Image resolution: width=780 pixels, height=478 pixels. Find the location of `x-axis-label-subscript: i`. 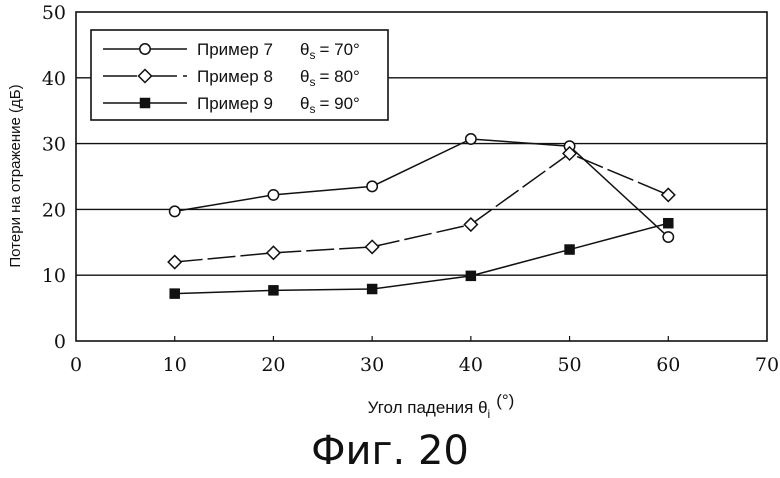

x-axis-label-subscript: i is located at coordinates (489, 414).